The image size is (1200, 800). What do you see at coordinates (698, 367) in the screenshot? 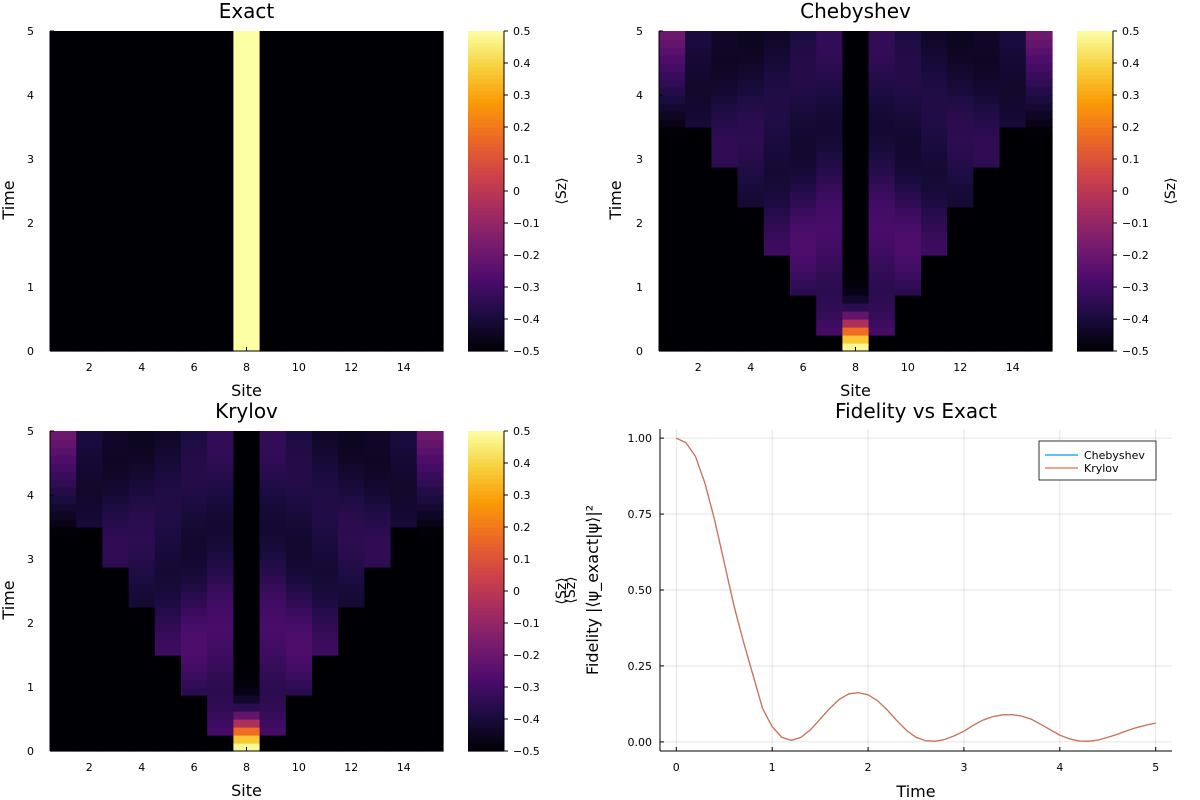
I see `x-tick-label: 2` at bounding box center [698, 367].